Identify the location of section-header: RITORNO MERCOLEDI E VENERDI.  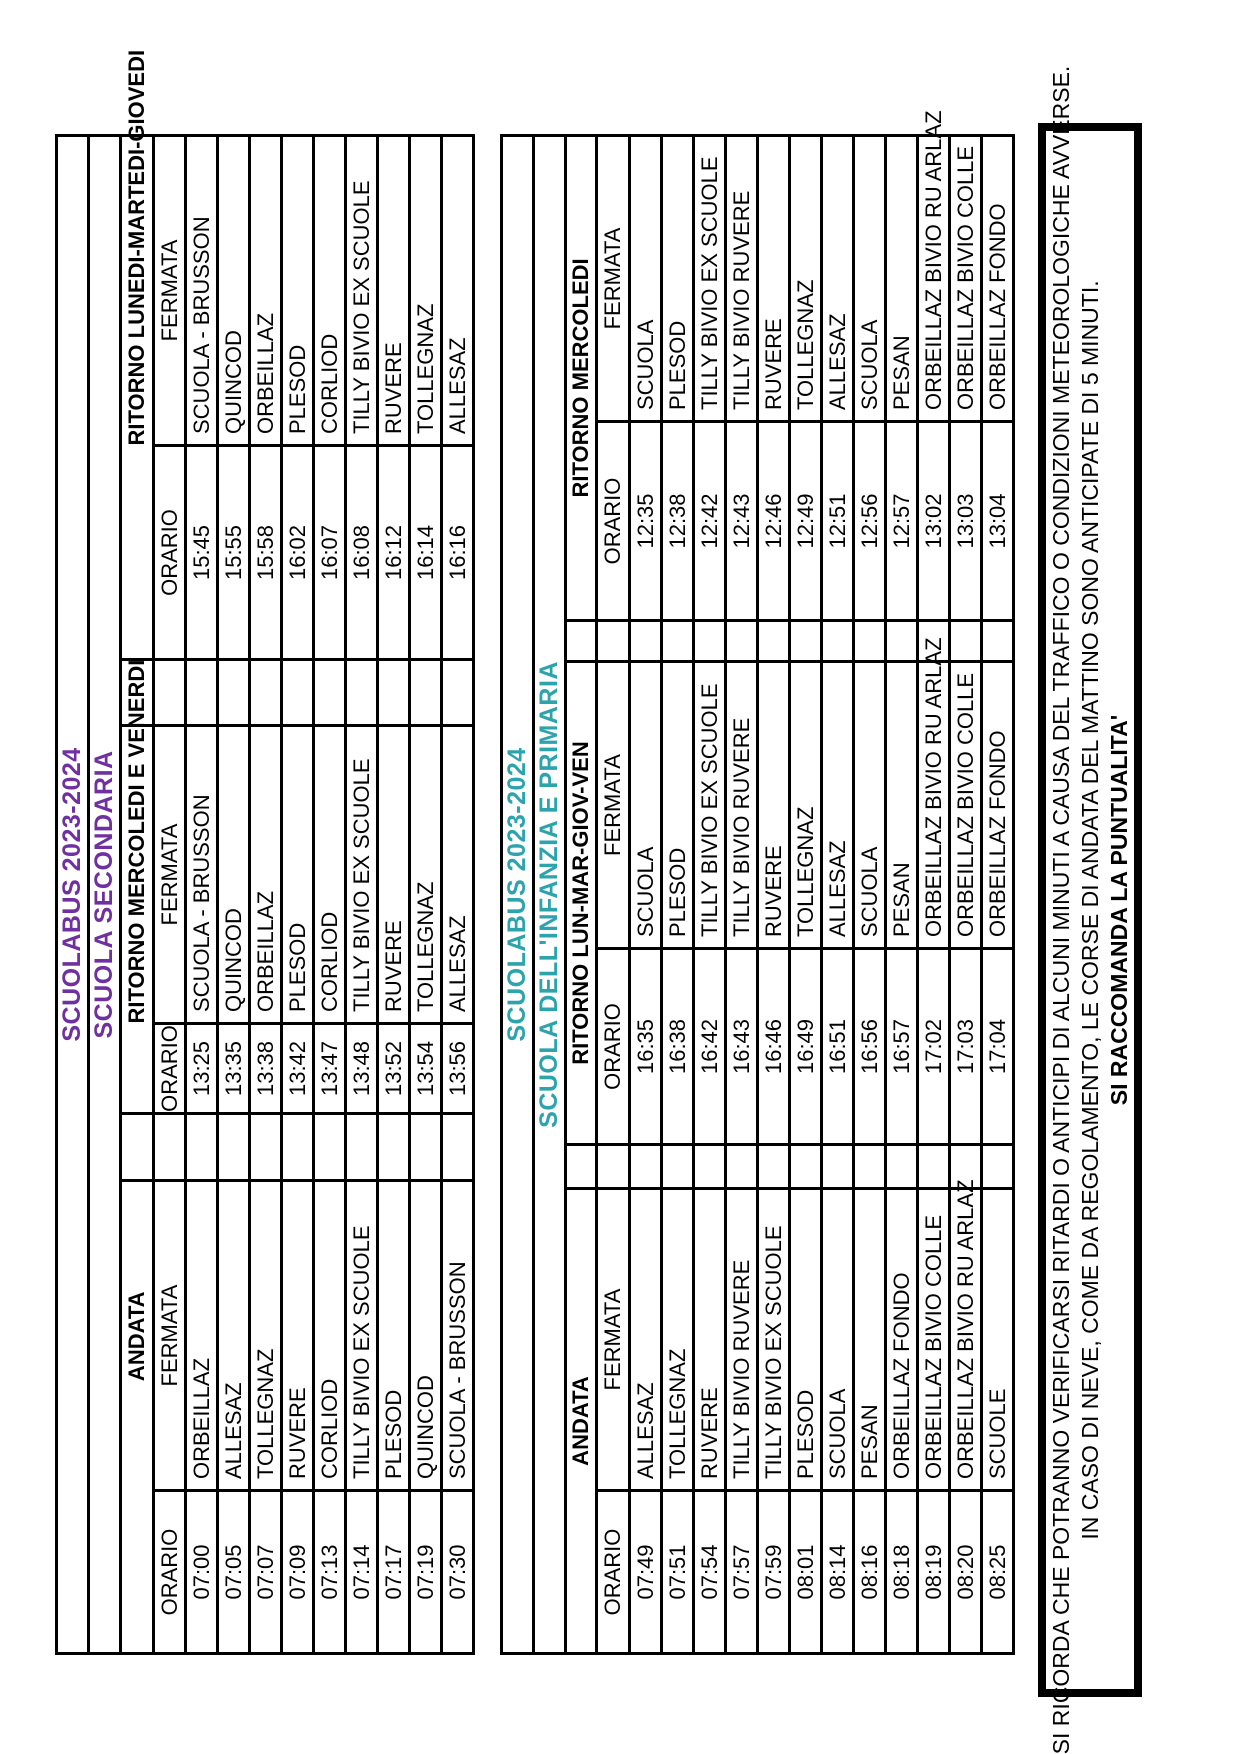
(137, 842).